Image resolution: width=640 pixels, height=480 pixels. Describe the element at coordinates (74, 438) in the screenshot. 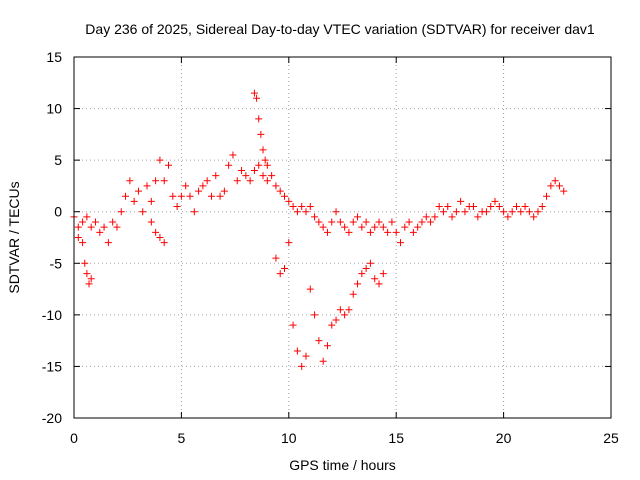

I see `x-tick-label: 0` at that location.